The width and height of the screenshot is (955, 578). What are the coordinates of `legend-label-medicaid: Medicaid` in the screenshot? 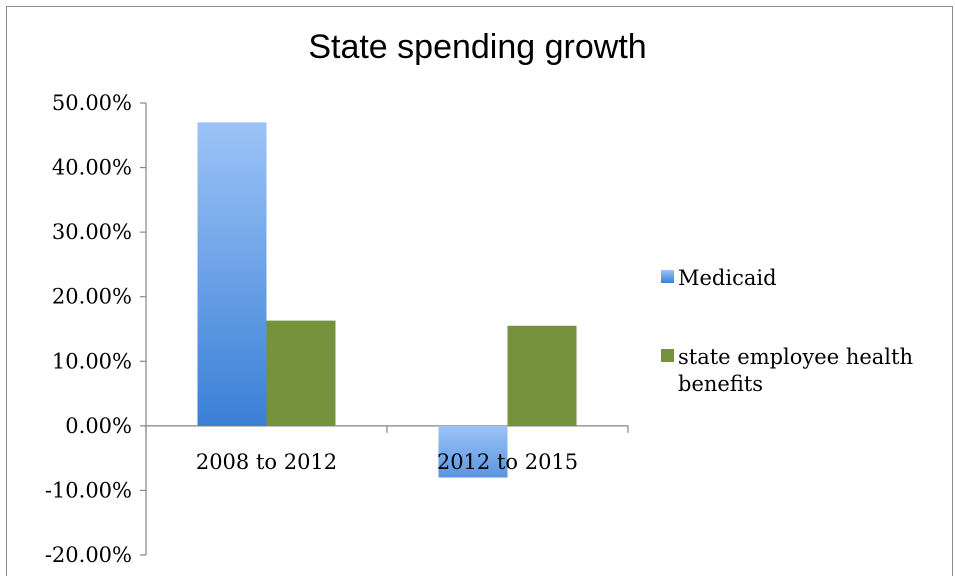 It's located at (727, 278).